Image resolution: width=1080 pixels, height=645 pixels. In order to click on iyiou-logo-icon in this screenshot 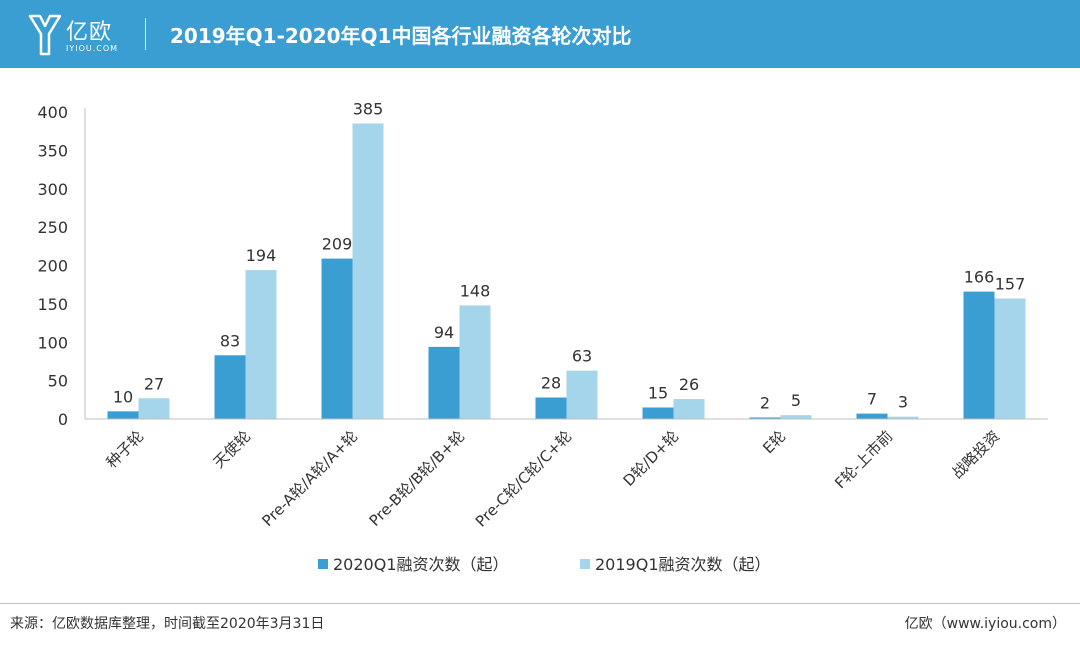, I will do `click(45, 35)`.